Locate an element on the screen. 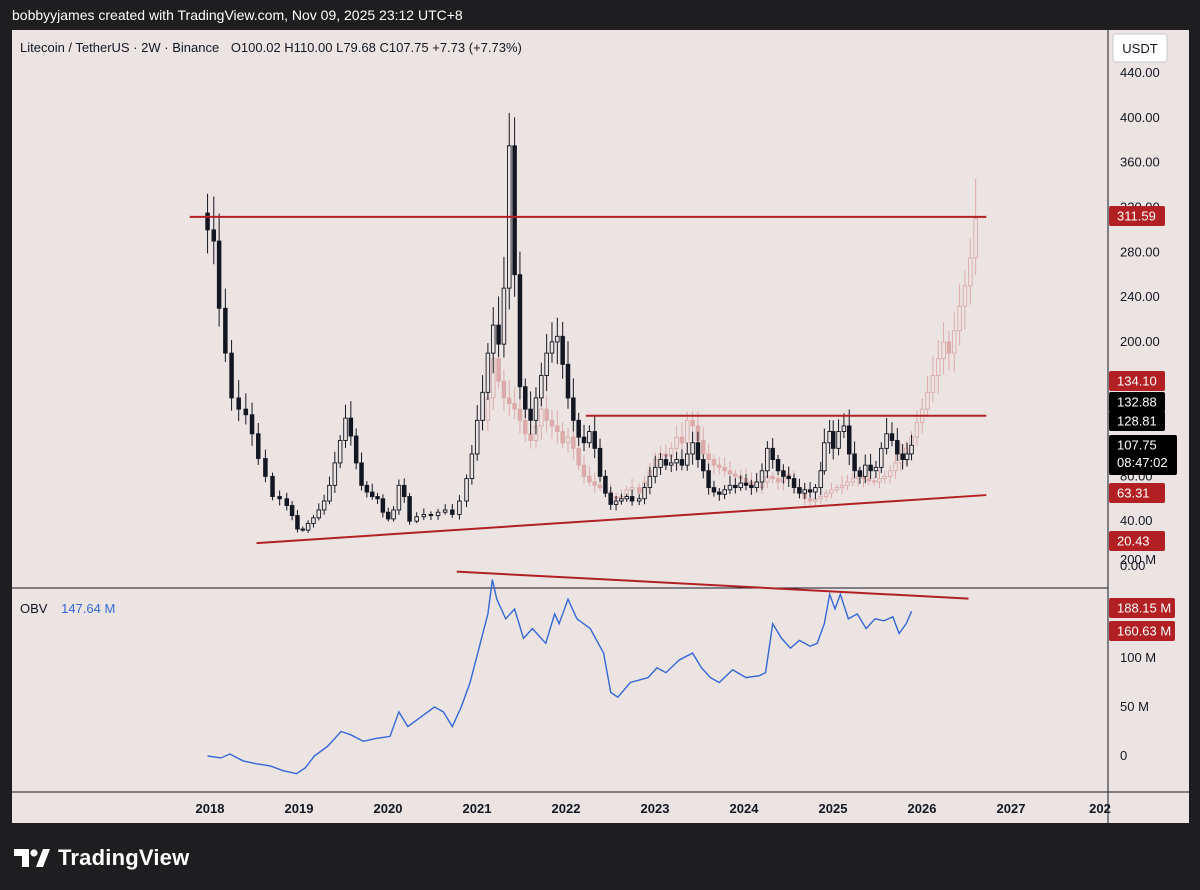 Image resolution: width=1200 pixels, height=890 pixels. obv-tick-label: 0 is located at coordinates (1123, 755).